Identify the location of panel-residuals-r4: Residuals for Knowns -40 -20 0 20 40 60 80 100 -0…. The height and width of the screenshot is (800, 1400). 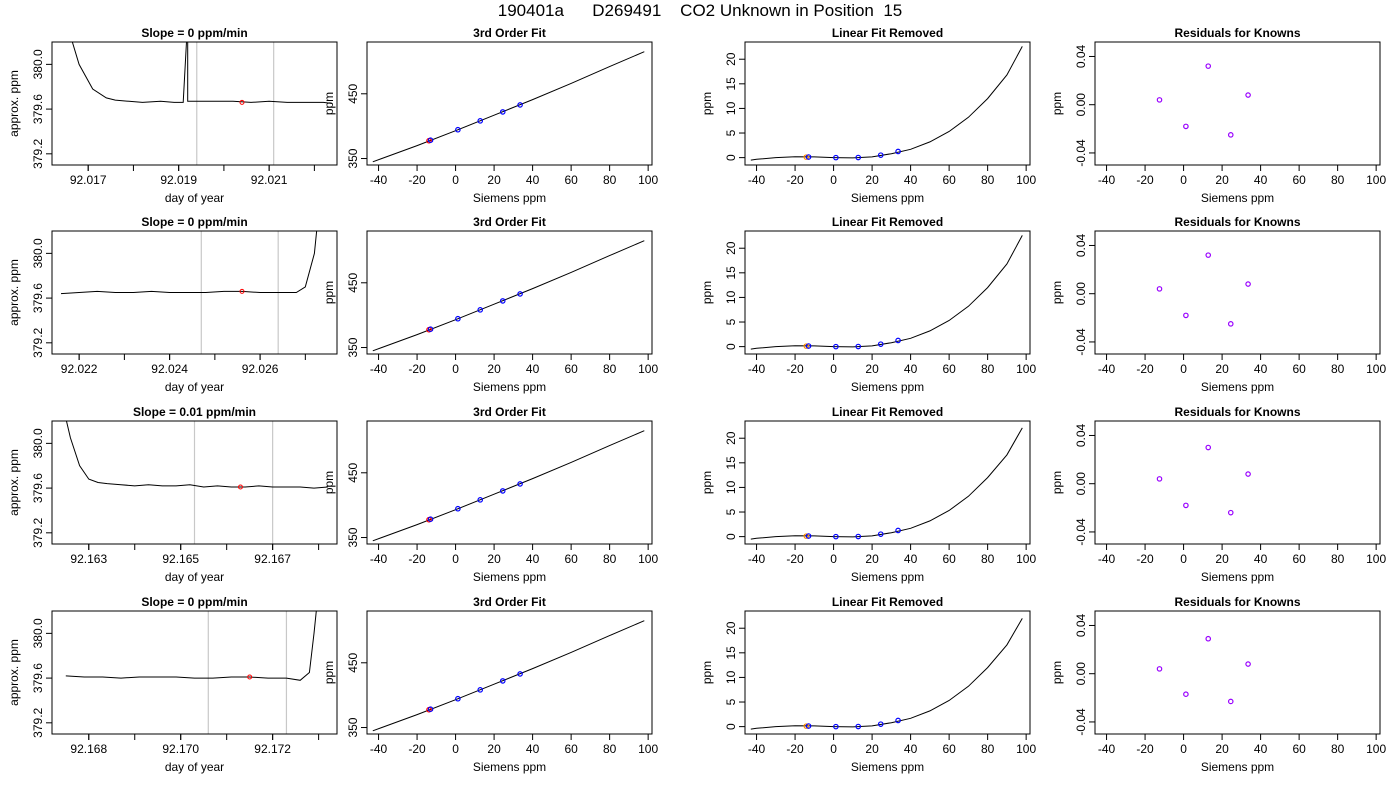
(1218, 684).